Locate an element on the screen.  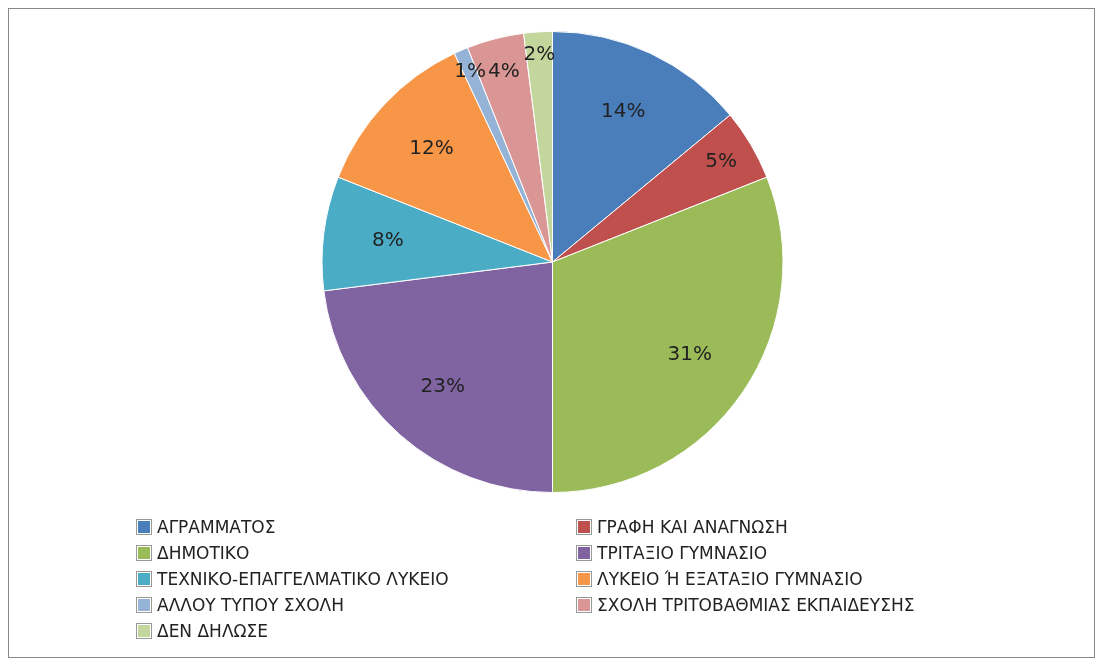
data-label: 8% is located at coordinates (387, 239).